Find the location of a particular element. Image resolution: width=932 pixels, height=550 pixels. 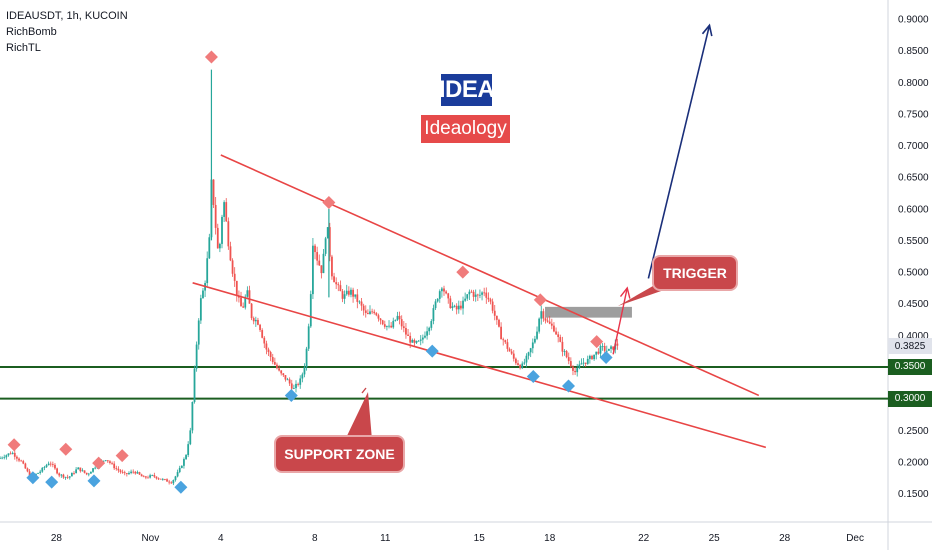

indicator-richbomb-label: RichBomb is located at coordinates (31, 32).